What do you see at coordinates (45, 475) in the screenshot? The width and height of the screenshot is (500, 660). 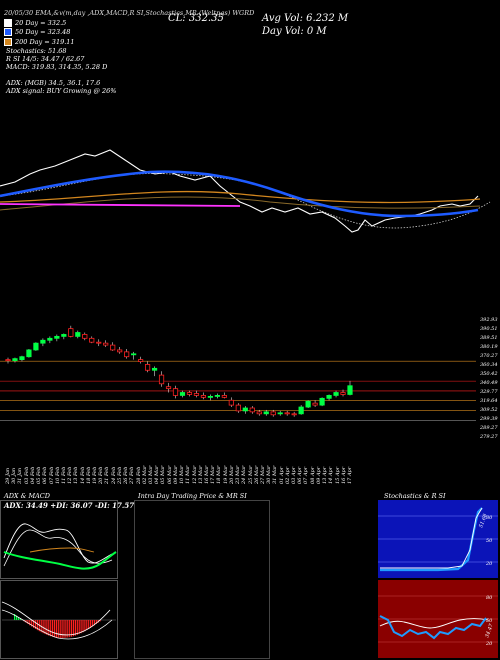 I see `x-axis-label: 06 Feb` at bounding box center [45, 475].